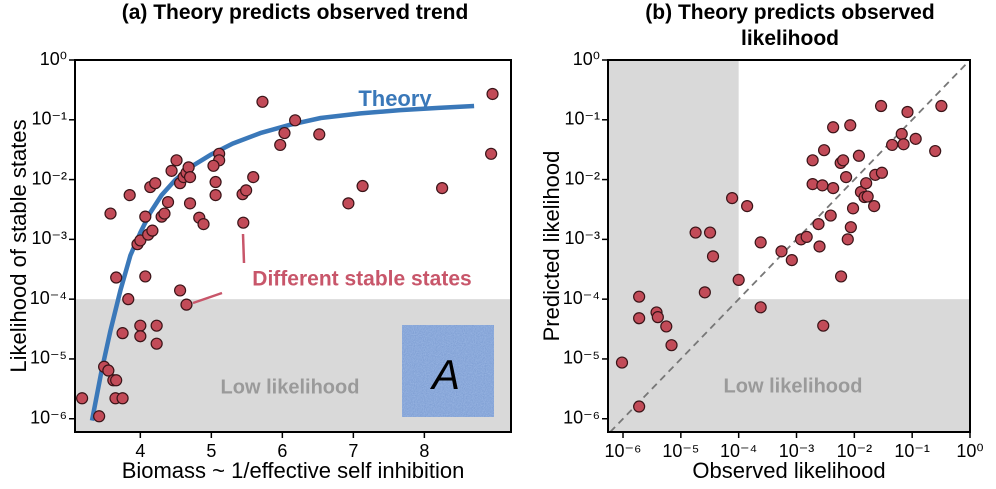 This screenshot has height=489, width=996. What do you see at coordinates (293, 470) in the screenshot?
I see `x-axis-label: Biomass ~ 1/effective self inhibition` at bounding box center [293, 470].